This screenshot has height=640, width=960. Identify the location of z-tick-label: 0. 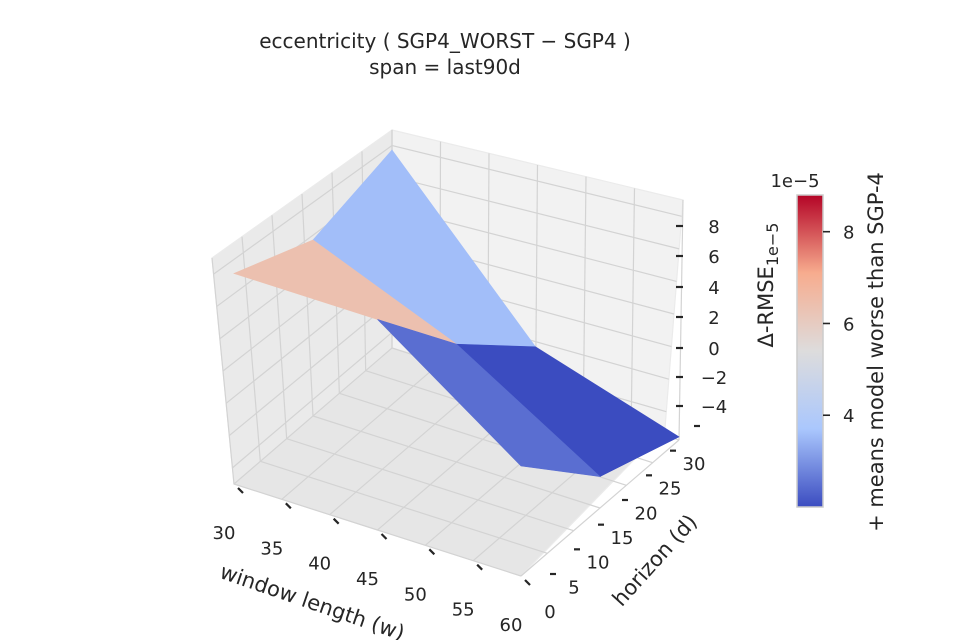
(713, 349).